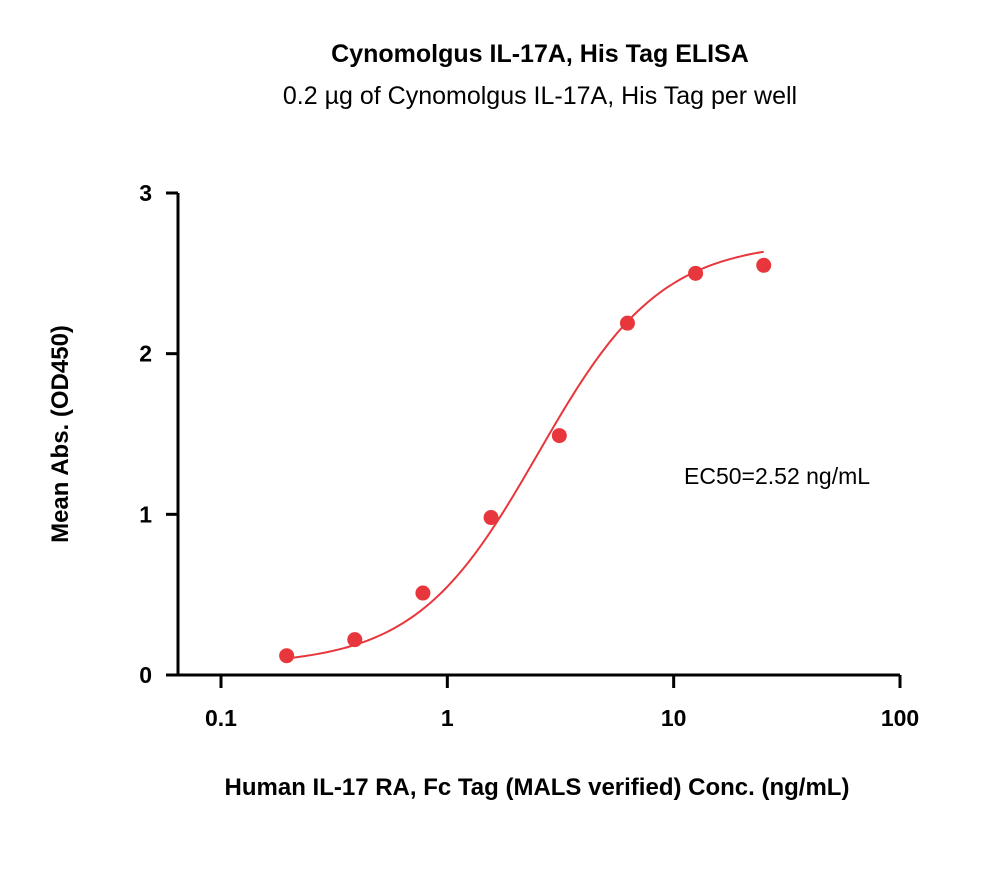  What do you see at coordinates (221, 718) in the screenshot?
I see `x-tick-label: 0.1` at bounding box center [221, 718].